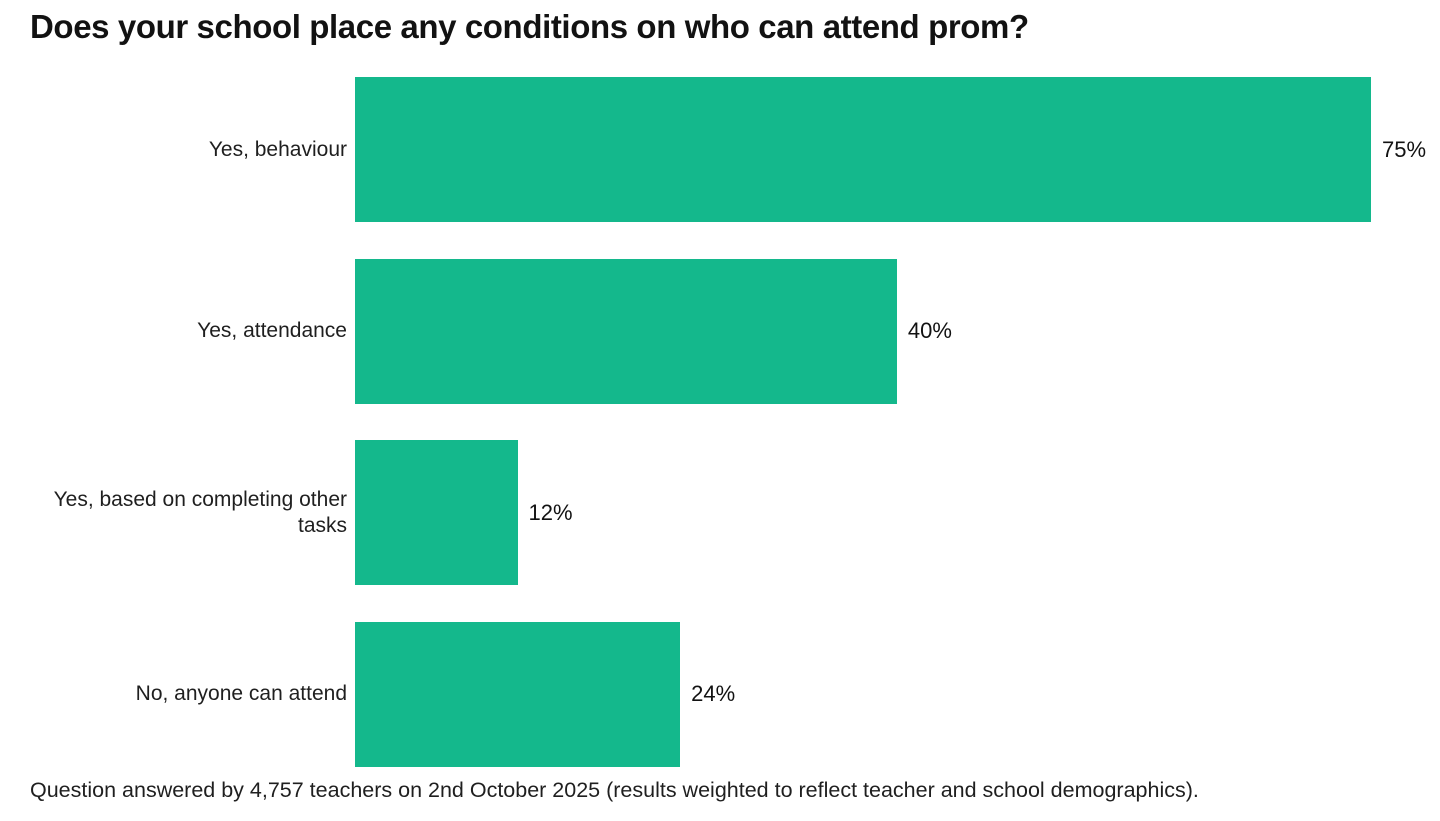 The width and height of the screenshot is (1440, 821). Describe the element at coordinates (897, 512) in the screenshot. I see `bar-track: 12%` at that location.